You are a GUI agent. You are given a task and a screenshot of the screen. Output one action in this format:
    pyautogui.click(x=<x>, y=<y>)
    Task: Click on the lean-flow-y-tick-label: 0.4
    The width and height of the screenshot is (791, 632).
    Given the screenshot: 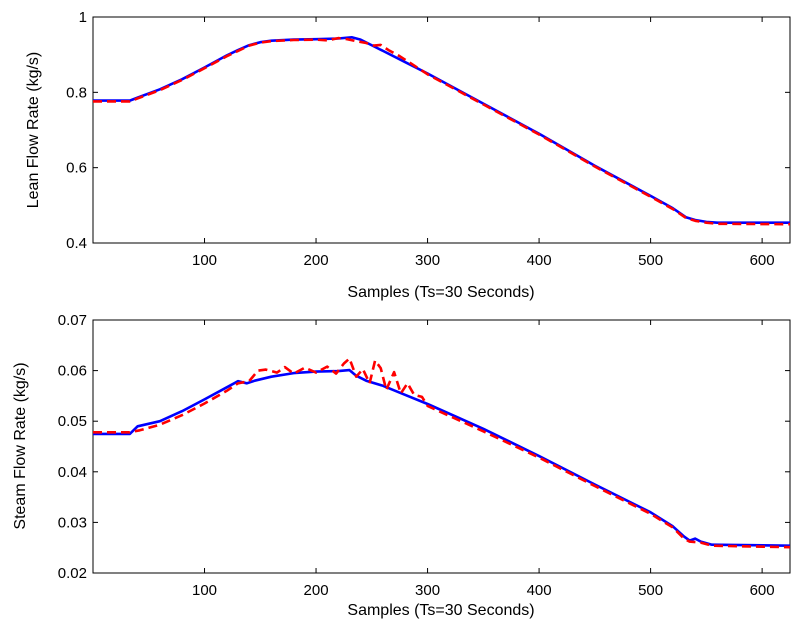 What is the action you would take?
    pyautogui.click(x=76, y=243)
    